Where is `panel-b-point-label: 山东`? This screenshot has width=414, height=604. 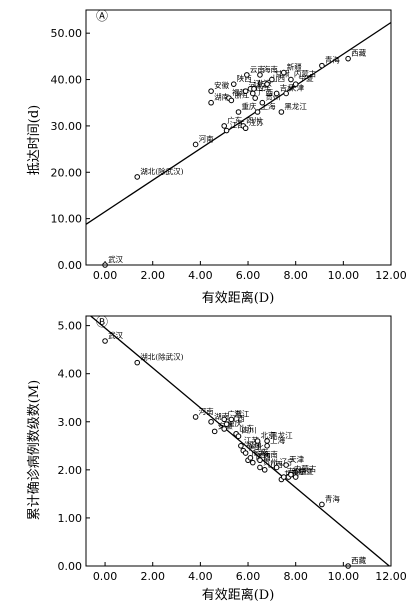 panel-b-point-label: 山东 is located at coordinates (246, 428).